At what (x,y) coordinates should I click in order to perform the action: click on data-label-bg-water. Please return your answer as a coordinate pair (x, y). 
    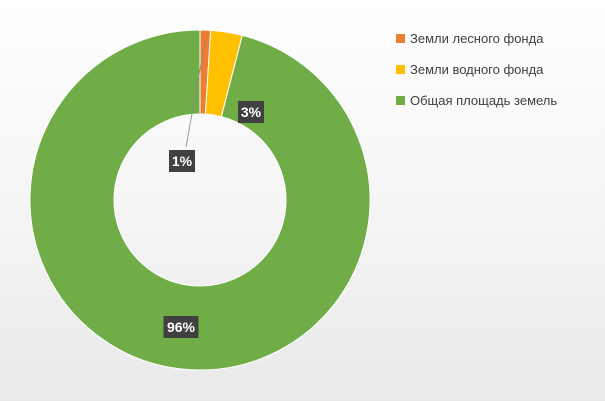
    Looking at the image, I should click on (251, 112).